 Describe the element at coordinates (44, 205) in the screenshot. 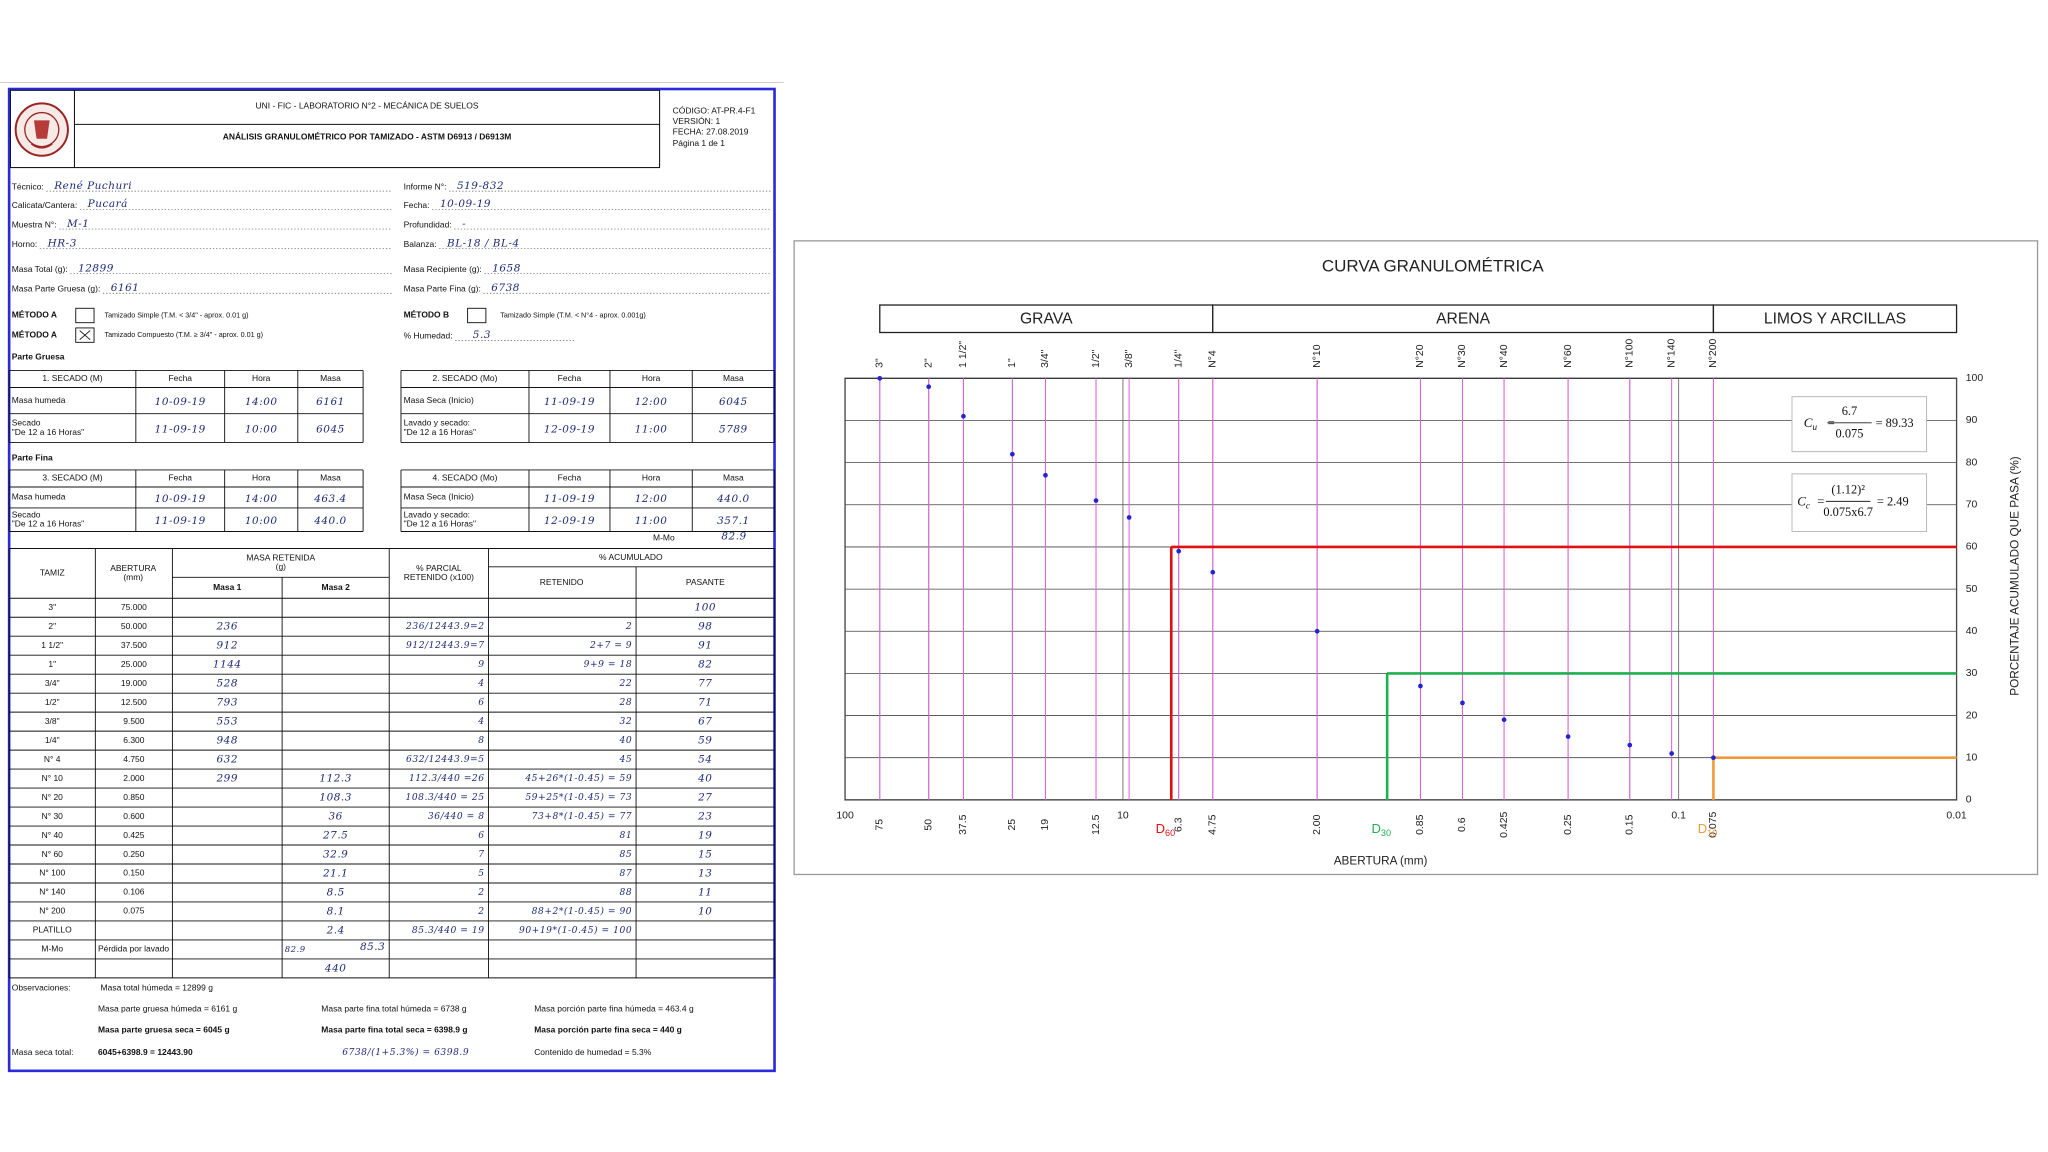

I see `field-label: Calicata/Cantera:` at that location.